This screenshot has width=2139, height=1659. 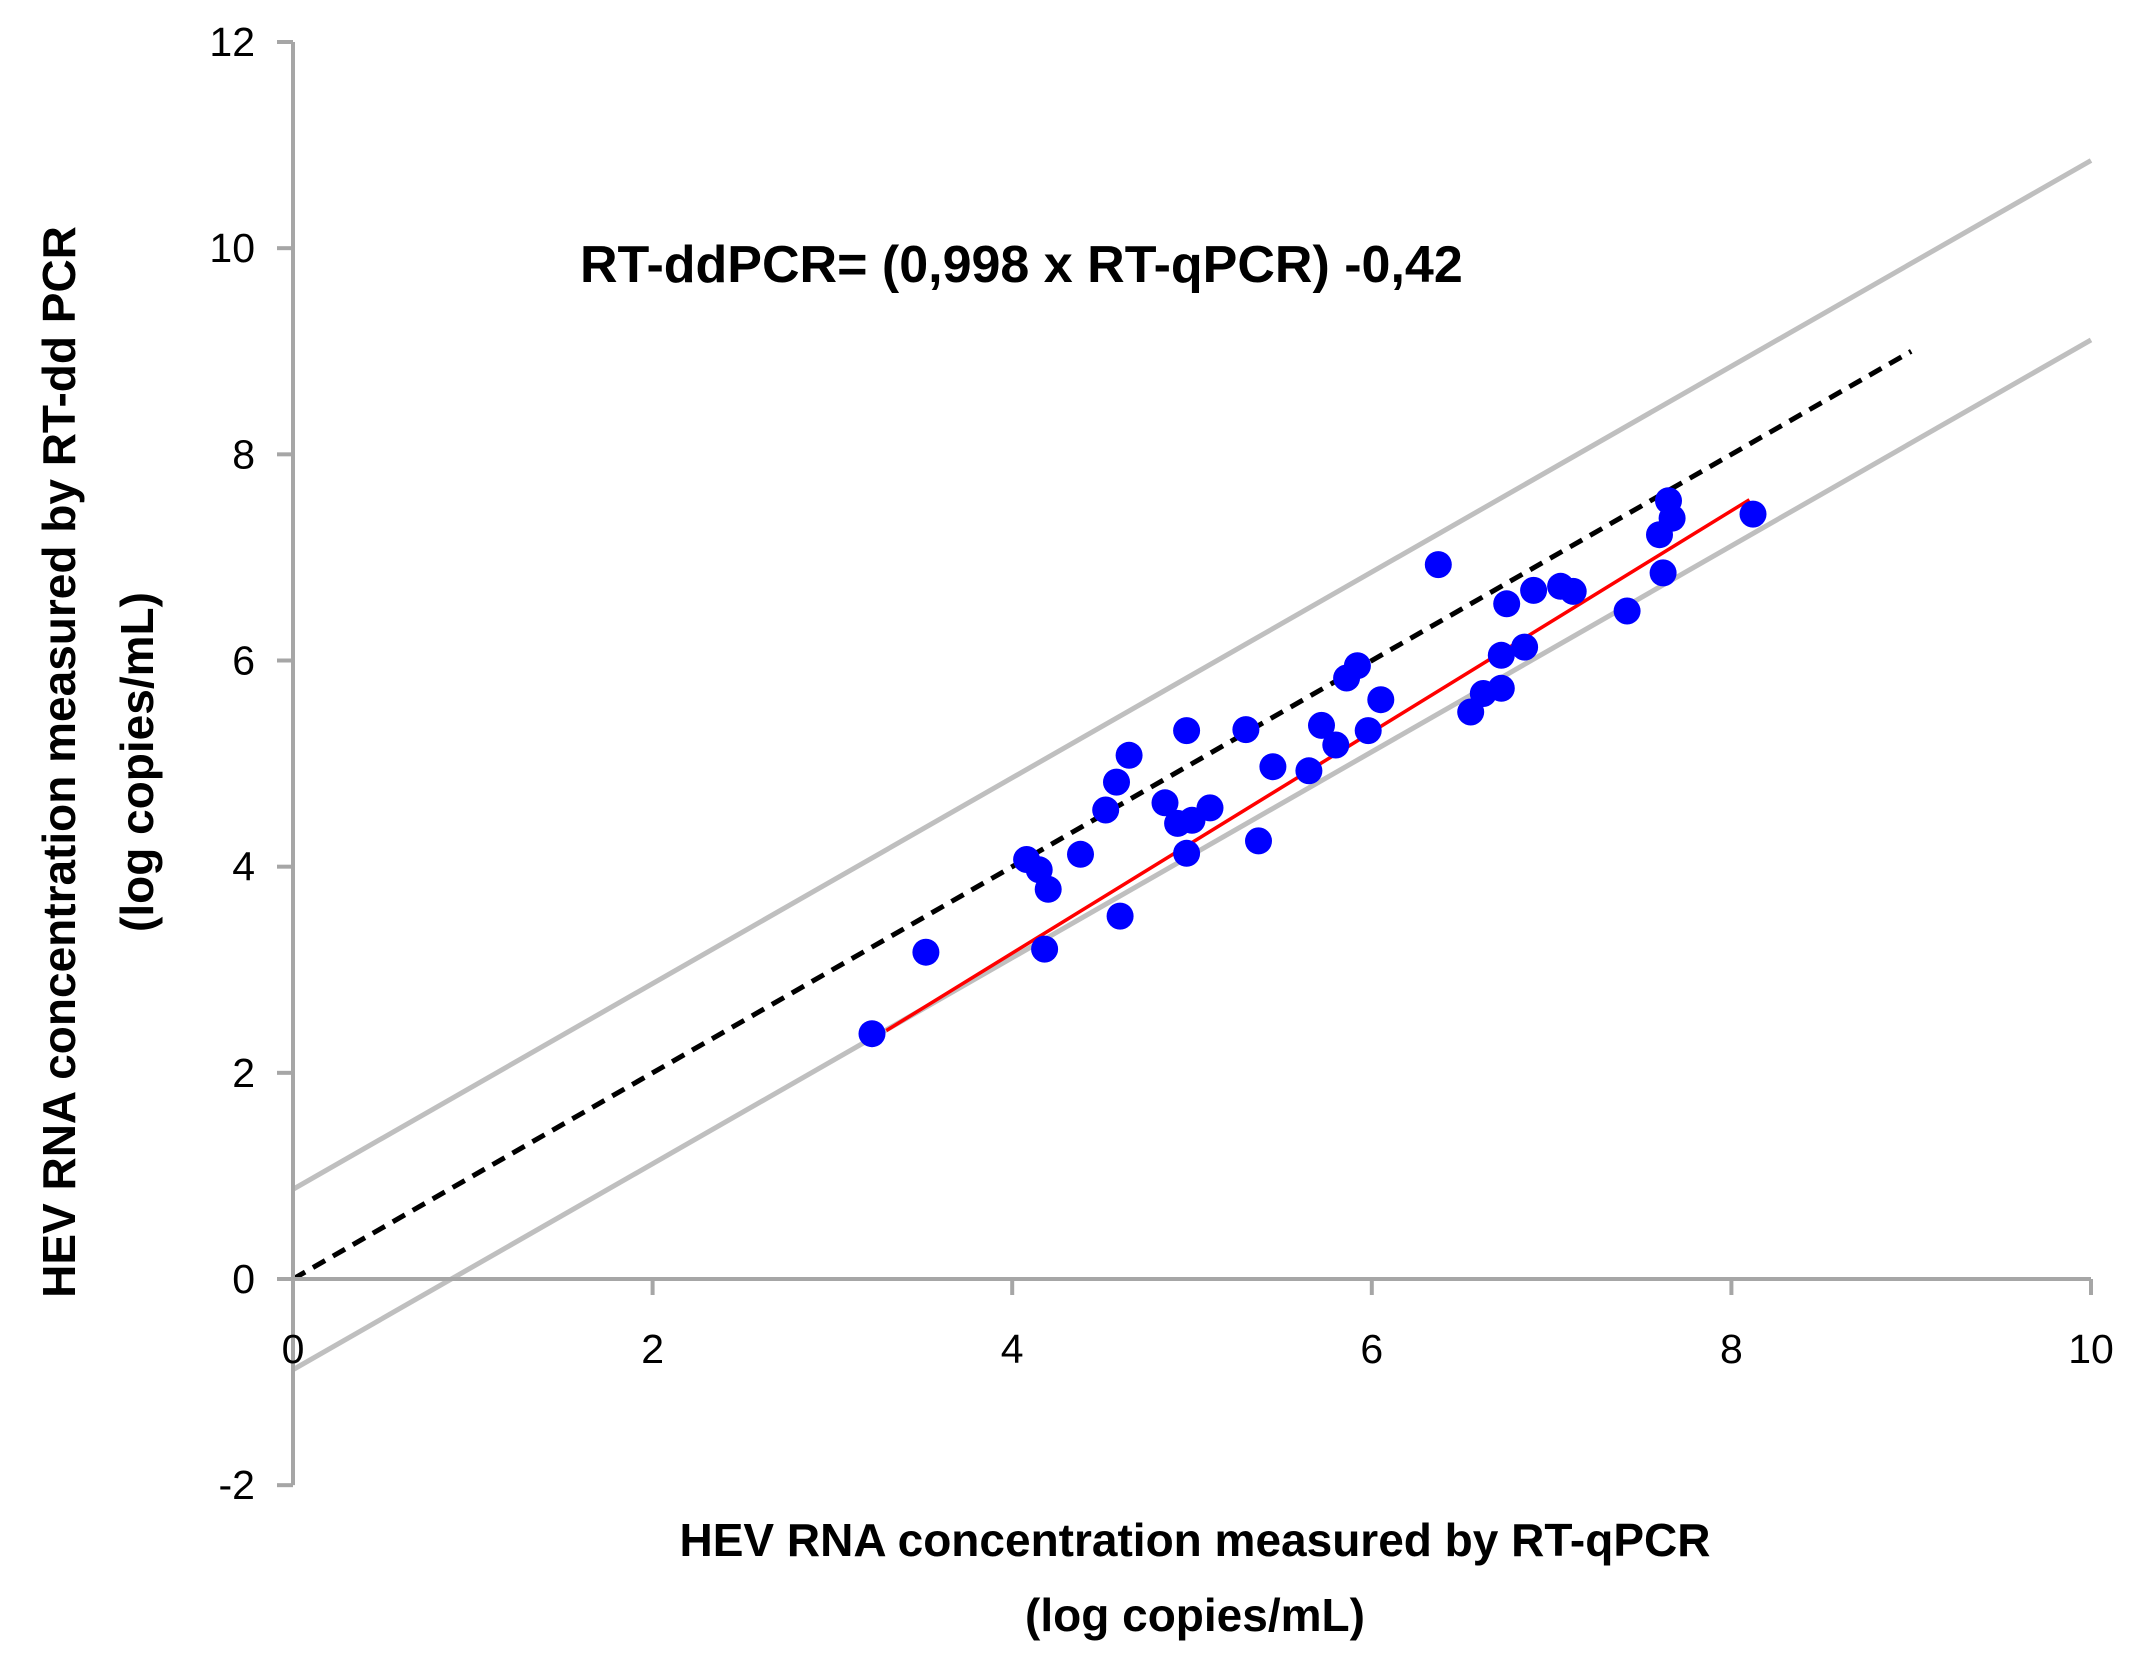 What do you see at coordinates (652, 1349) in the screenshot?
I see `x-tick-label: 2` at bounding box center [652, 1349].